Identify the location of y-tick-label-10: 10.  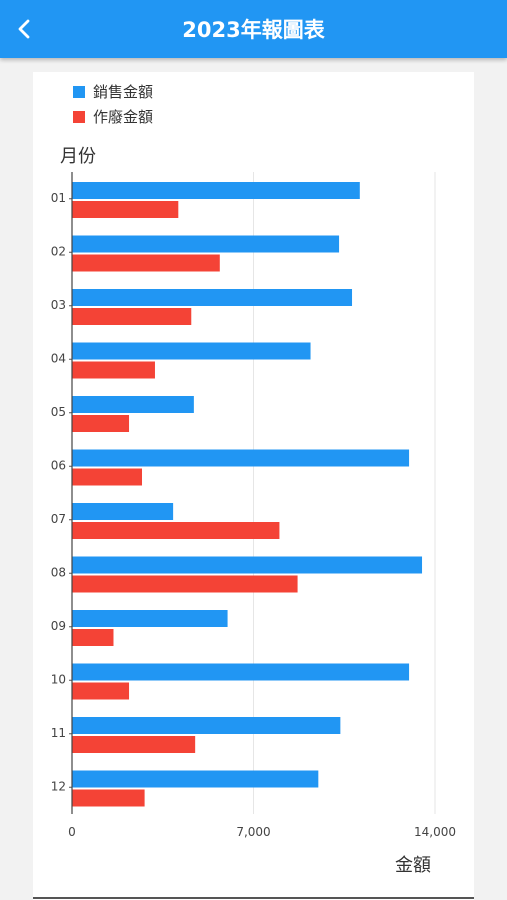
(58, 680).